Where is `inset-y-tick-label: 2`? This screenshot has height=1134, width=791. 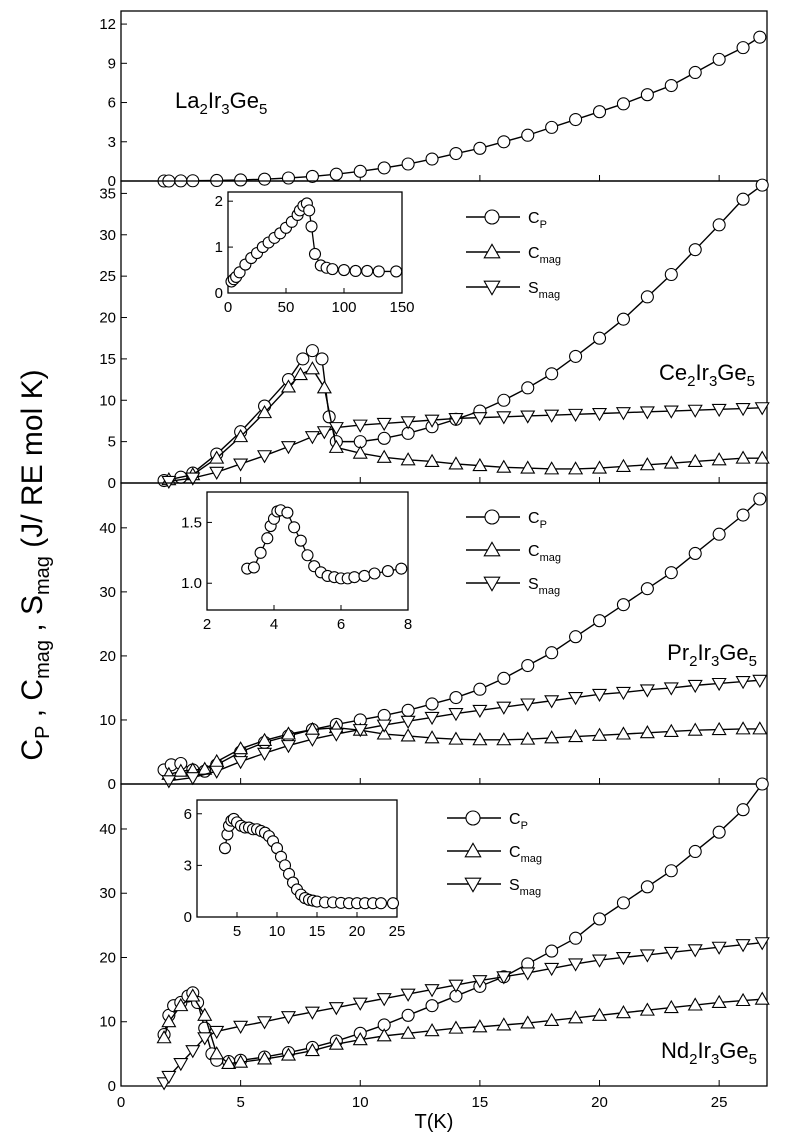
inset-y-tick-label: 2 is located at coordinates (219, 201).